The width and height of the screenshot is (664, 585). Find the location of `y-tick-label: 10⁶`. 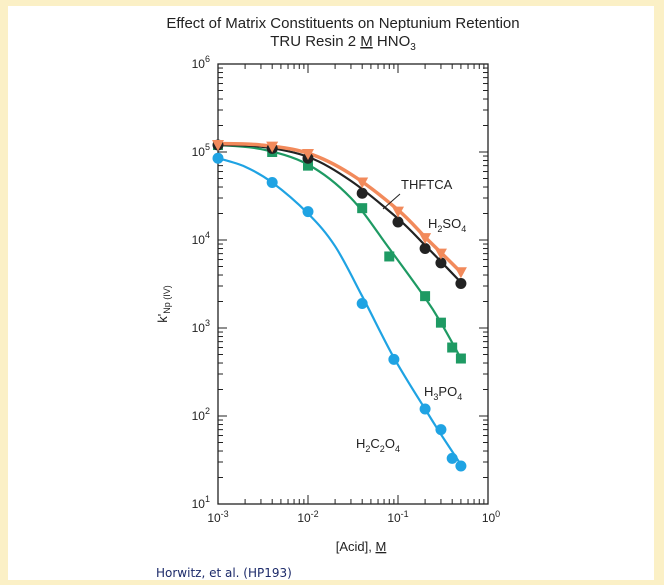

y-tick-label: 10⁶ is located at coordinates (201, 62).